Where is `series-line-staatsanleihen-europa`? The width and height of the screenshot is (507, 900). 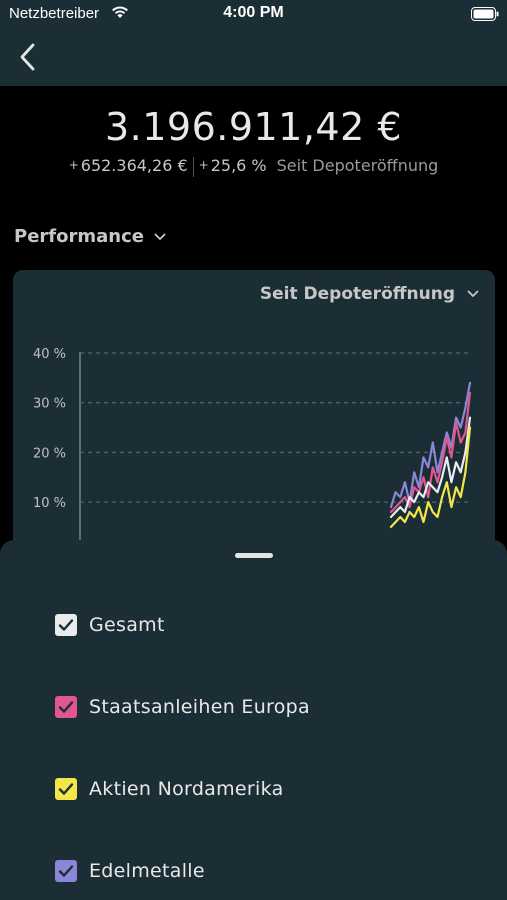
series-line-staatsanleihen-europa is located at coordinates (430, 452).